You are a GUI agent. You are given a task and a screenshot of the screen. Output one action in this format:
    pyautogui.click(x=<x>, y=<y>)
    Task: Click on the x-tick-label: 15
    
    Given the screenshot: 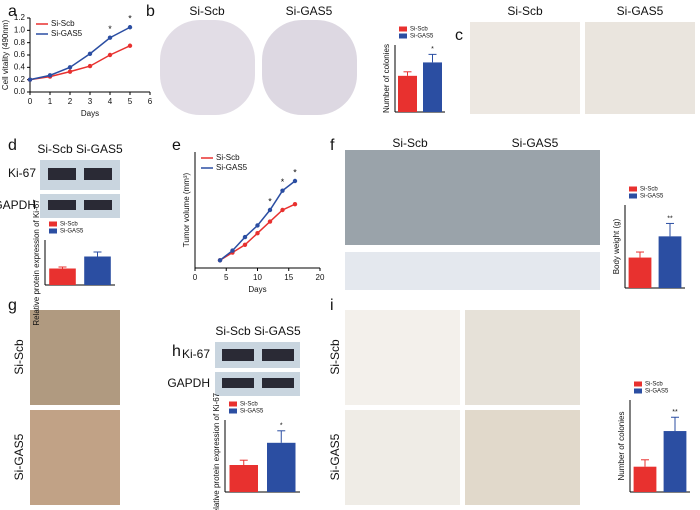 What is the action you would take?
    pyautogui.click(x=288, y=277)
    